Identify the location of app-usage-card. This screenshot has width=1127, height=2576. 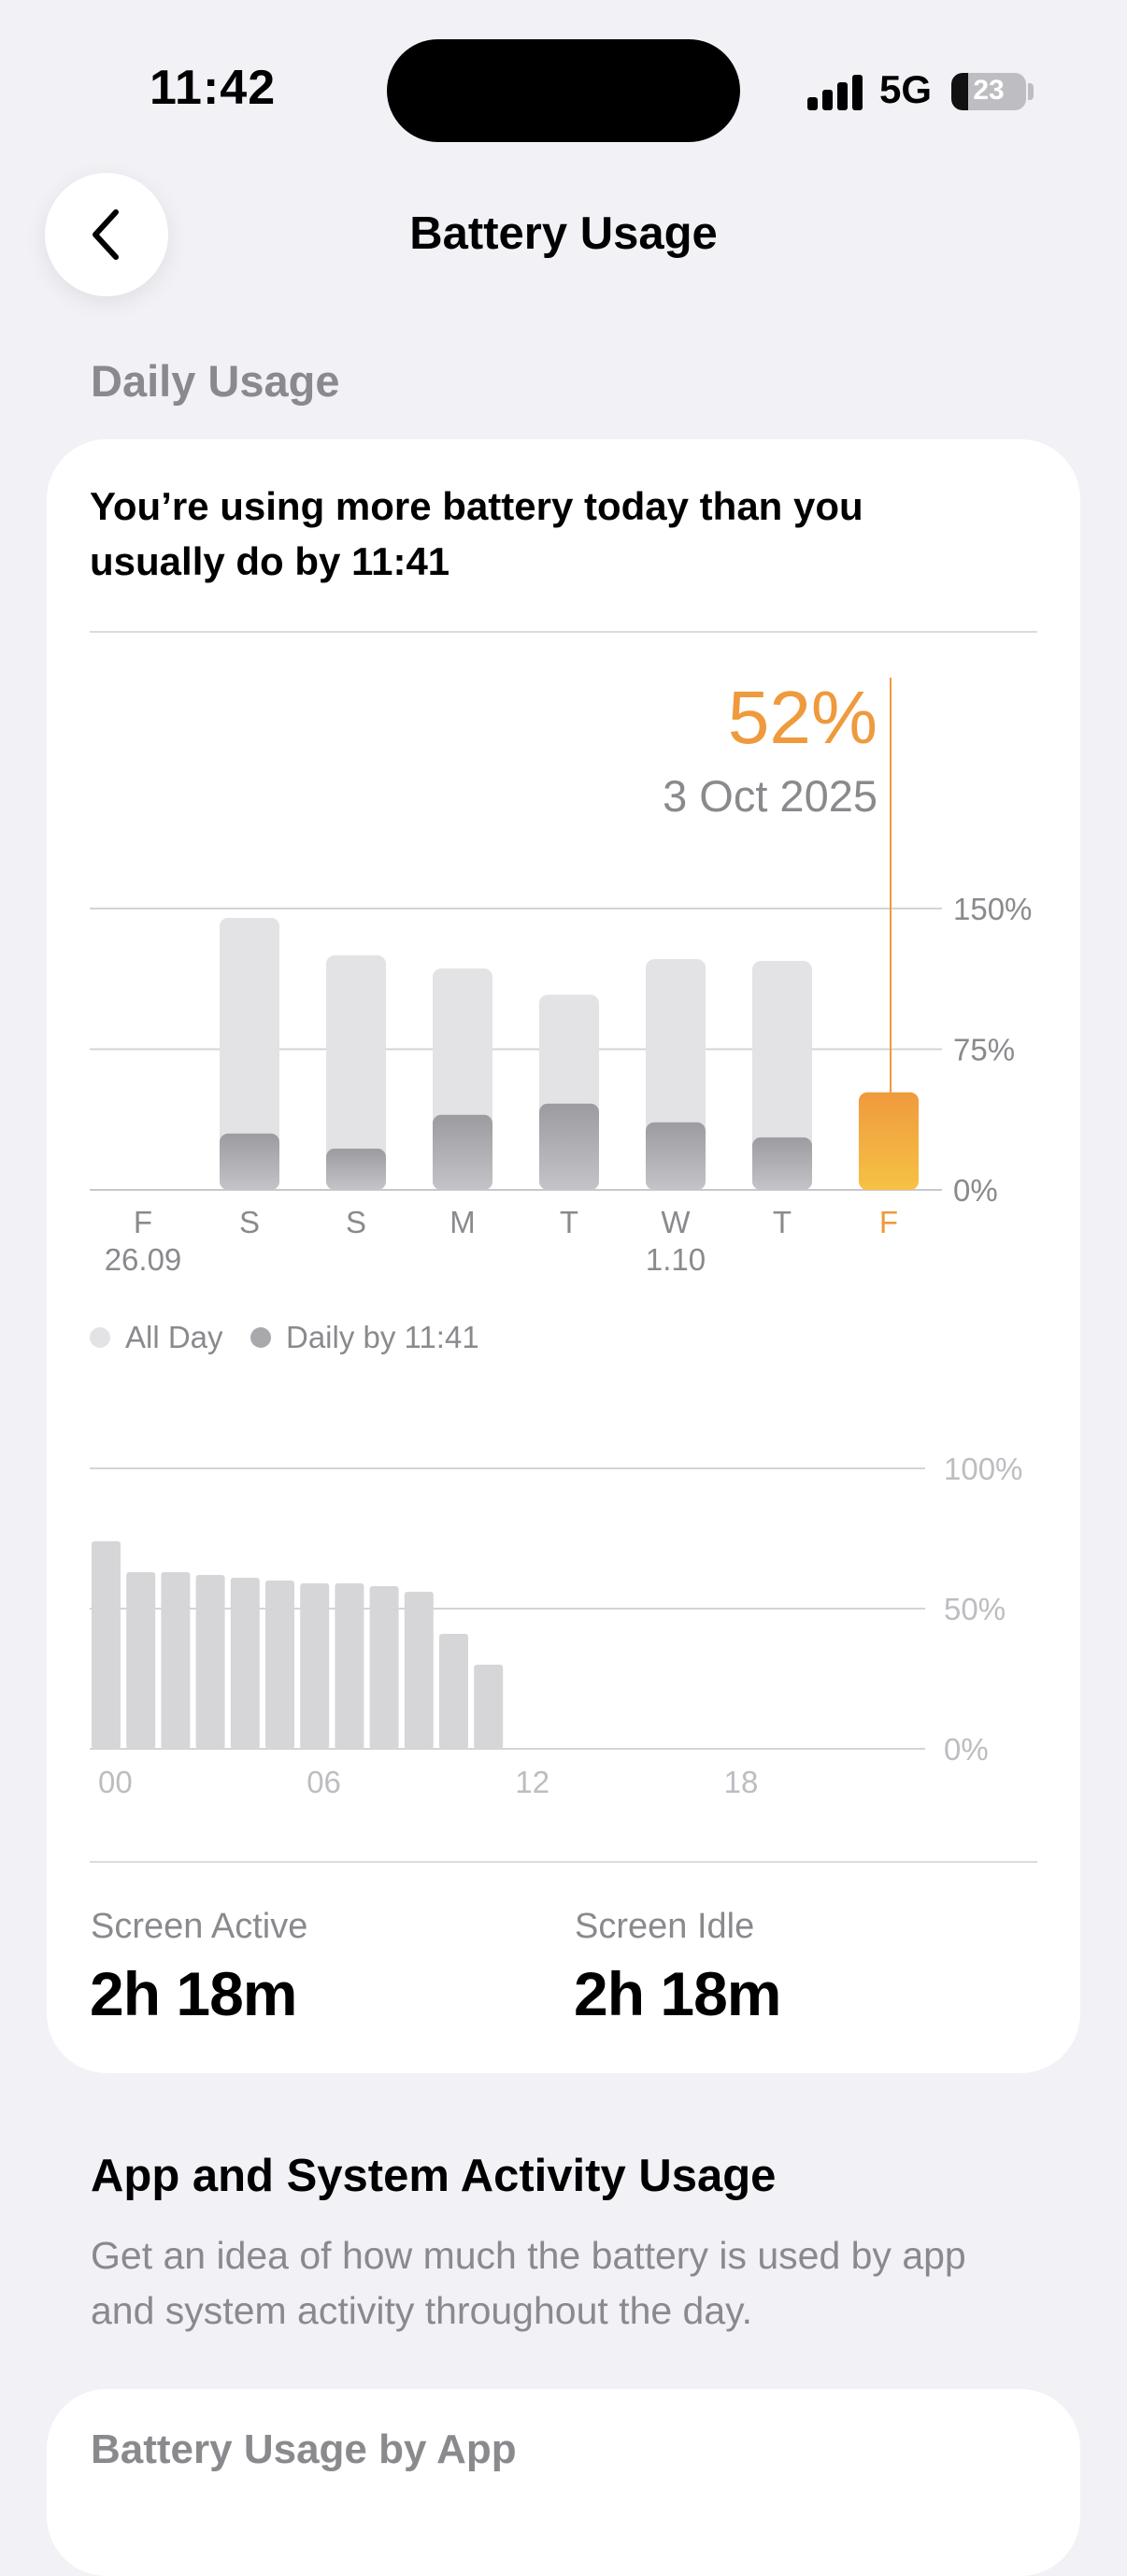
(563, 2482).